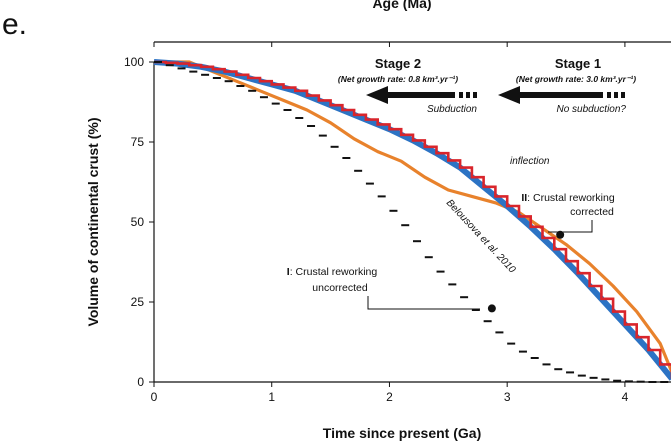 Image resolution: width=671 pixels, height=445 pixels. I want to click on stage-2-title: Stage 2, so click(398, 63).